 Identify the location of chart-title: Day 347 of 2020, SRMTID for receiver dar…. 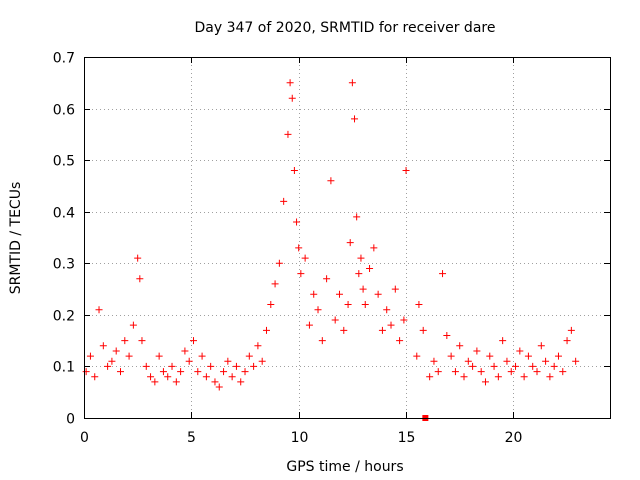
(345, 28).